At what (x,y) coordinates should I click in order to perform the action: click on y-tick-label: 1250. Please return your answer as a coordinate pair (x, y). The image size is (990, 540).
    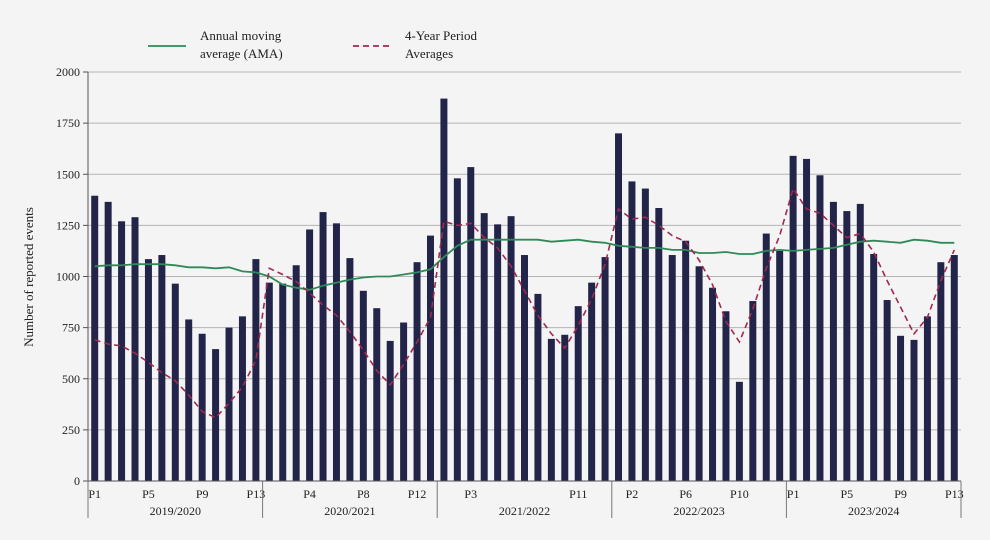
    Looking at the image, I should click on (68, 225).